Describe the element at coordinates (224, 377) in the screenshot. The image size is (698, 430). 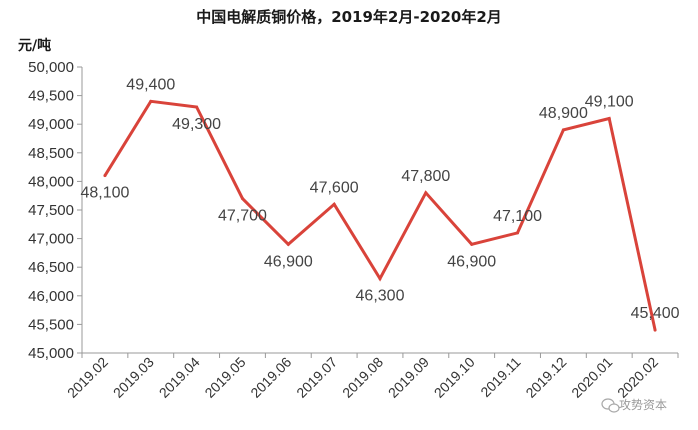
I see `x-tick-label: 2019.05` at that location.